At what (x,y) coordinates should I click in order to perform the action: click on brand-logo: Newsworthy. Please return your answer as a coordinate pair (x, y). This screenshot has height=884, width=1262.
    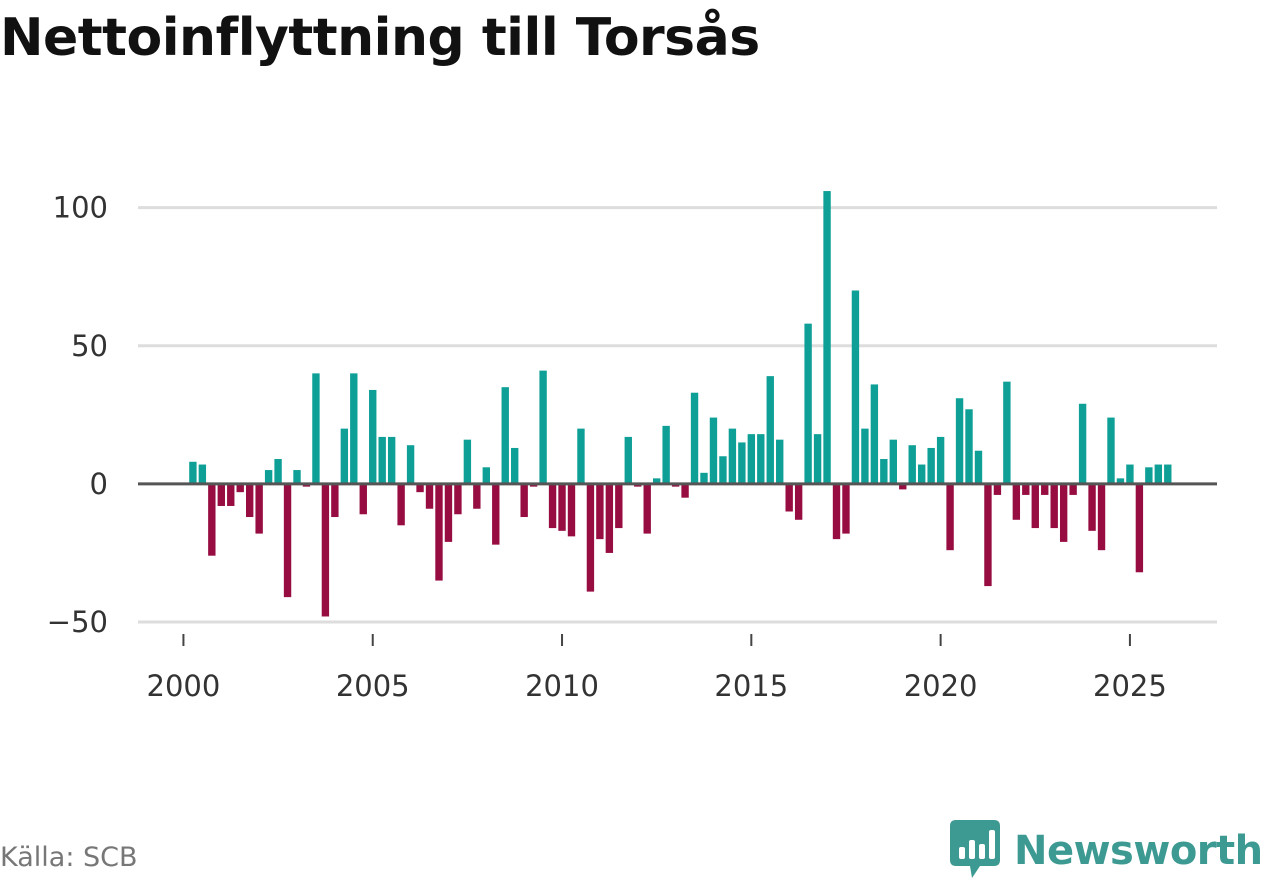
    Looking at the image, I should click on (1106, 851).